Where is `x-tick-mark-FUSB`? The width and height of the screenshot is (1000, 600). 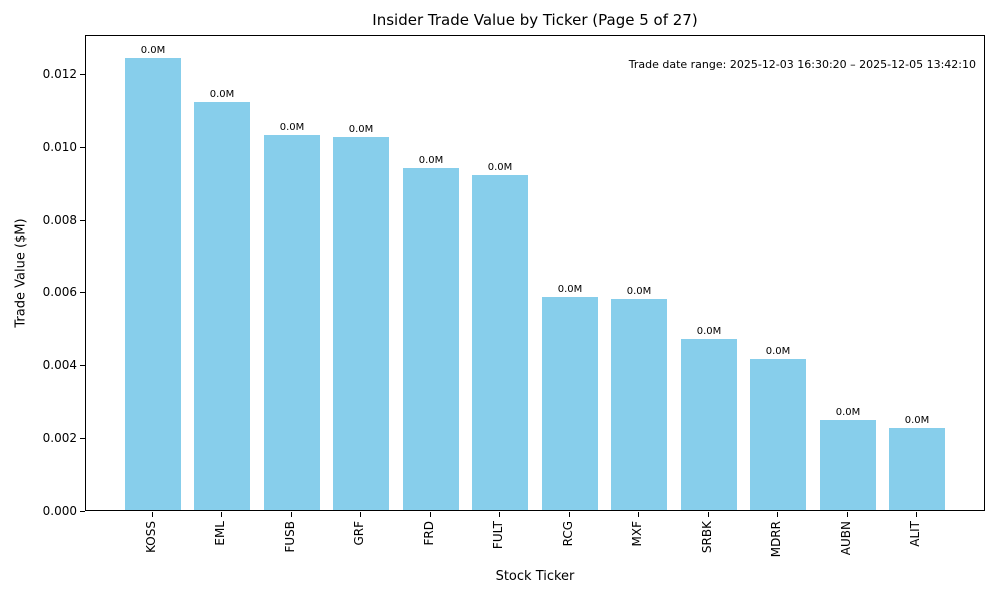 x-tick-mark-FUSB is located at coordinates (291, 514).